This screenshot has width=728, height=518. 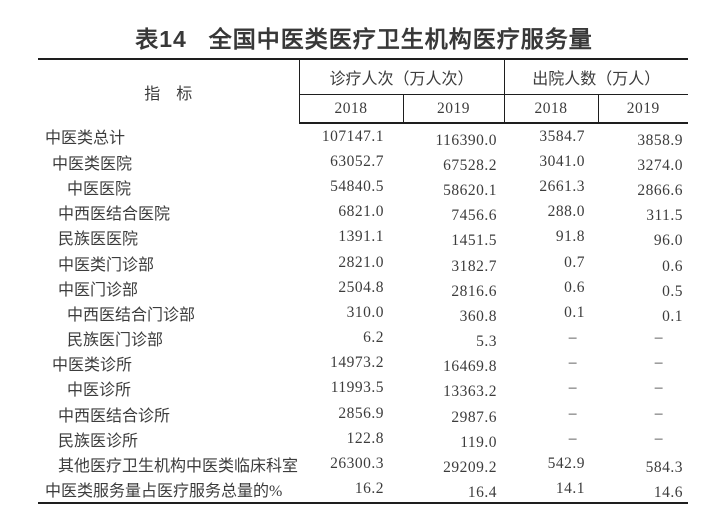 I want to click on row-label: 民族医诊所, so click(x=98, y=441).